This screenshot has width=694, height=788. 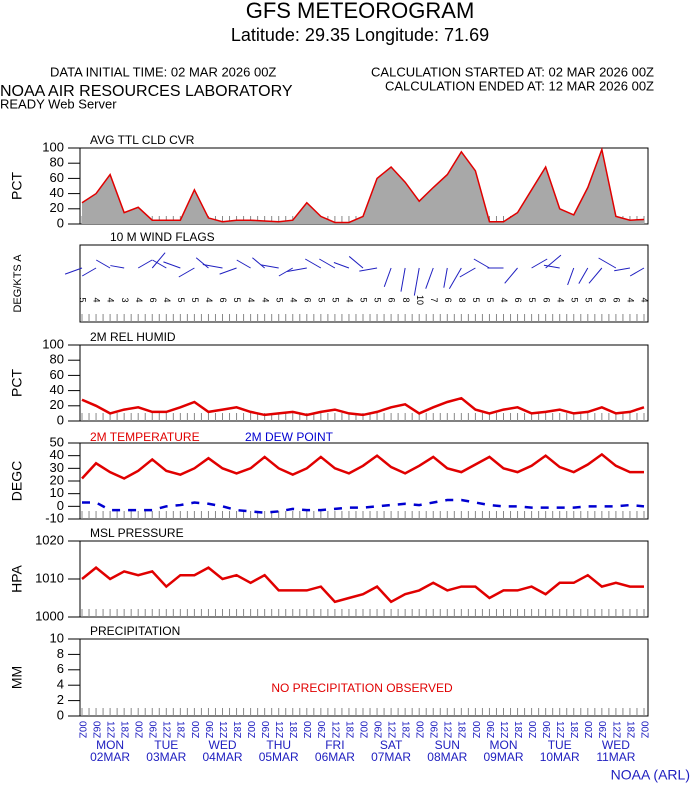 I want to click on y-axis-label: DEGC, so click(x=17, y=481).